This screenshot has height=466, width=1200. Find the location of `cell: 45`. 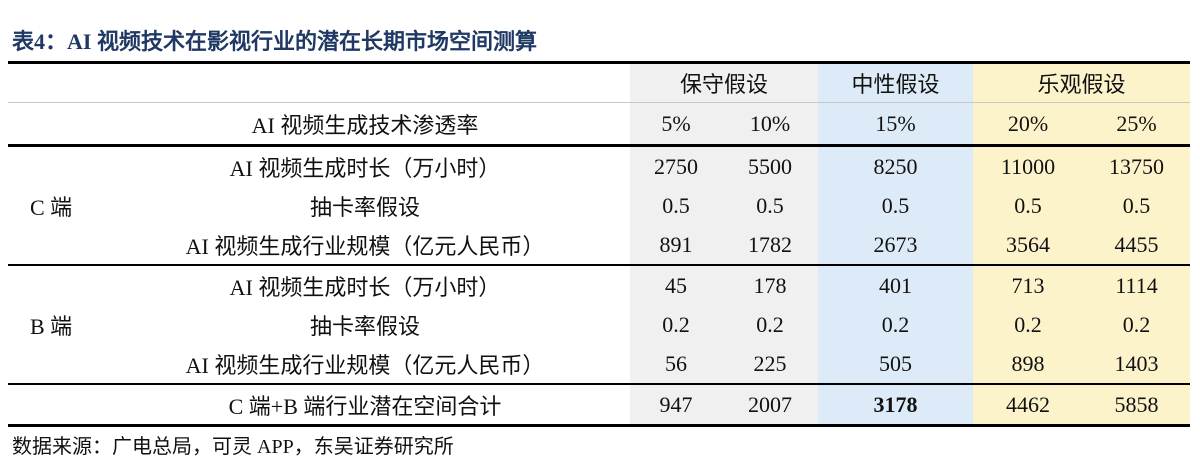

cell: 45 is located at coordinates (676, 285).